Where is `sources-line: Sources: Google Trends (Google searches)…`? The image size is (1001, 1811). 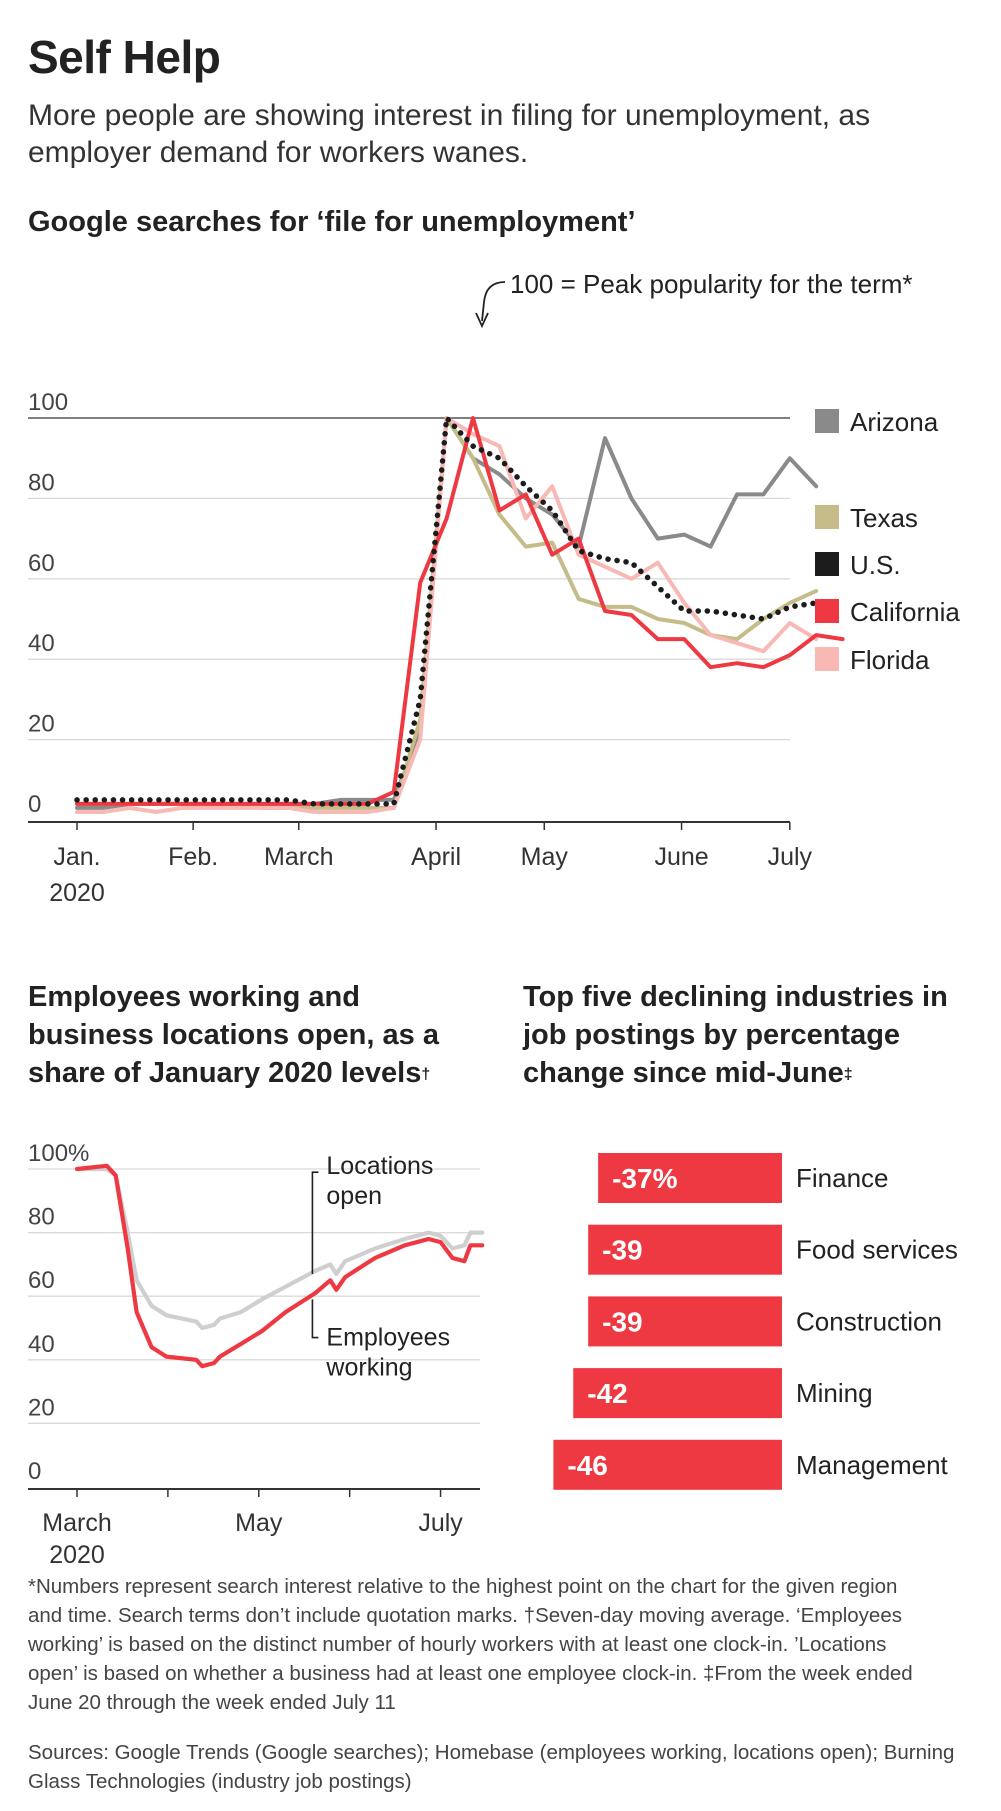 sources-line: Sources: Google Trends (Google searches)… is located at coordinates (491, 1752).